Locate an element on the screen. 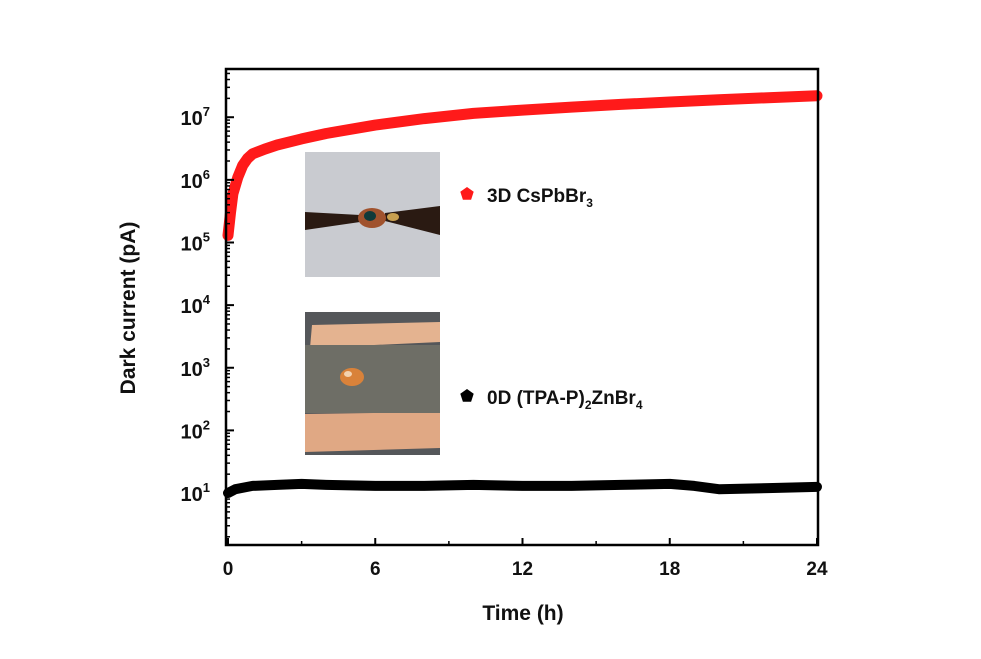 This screenshot has height=659, width=981. legend-label-0d: 0D (TPA-P)2ZnBr4 is located at coordinates (565, 400).